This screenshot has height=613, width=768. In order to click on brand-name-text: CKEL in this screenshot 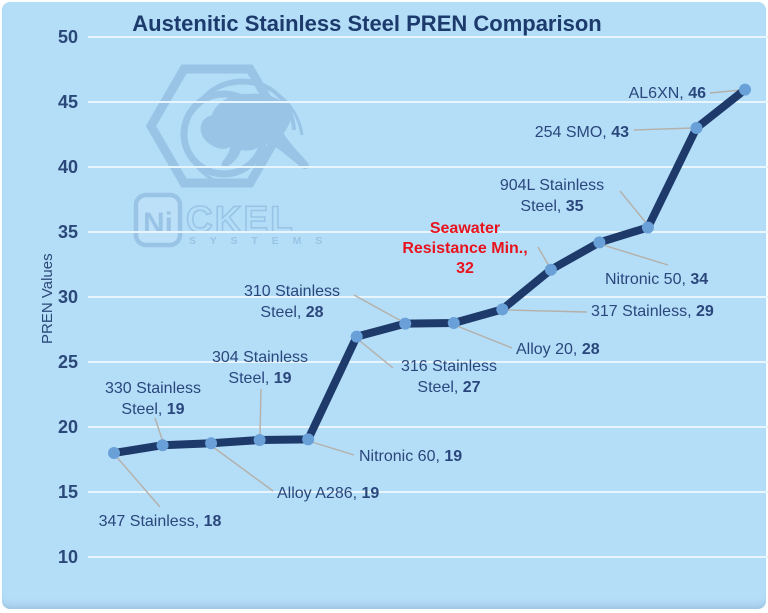, I will do `click(240, 219)`.